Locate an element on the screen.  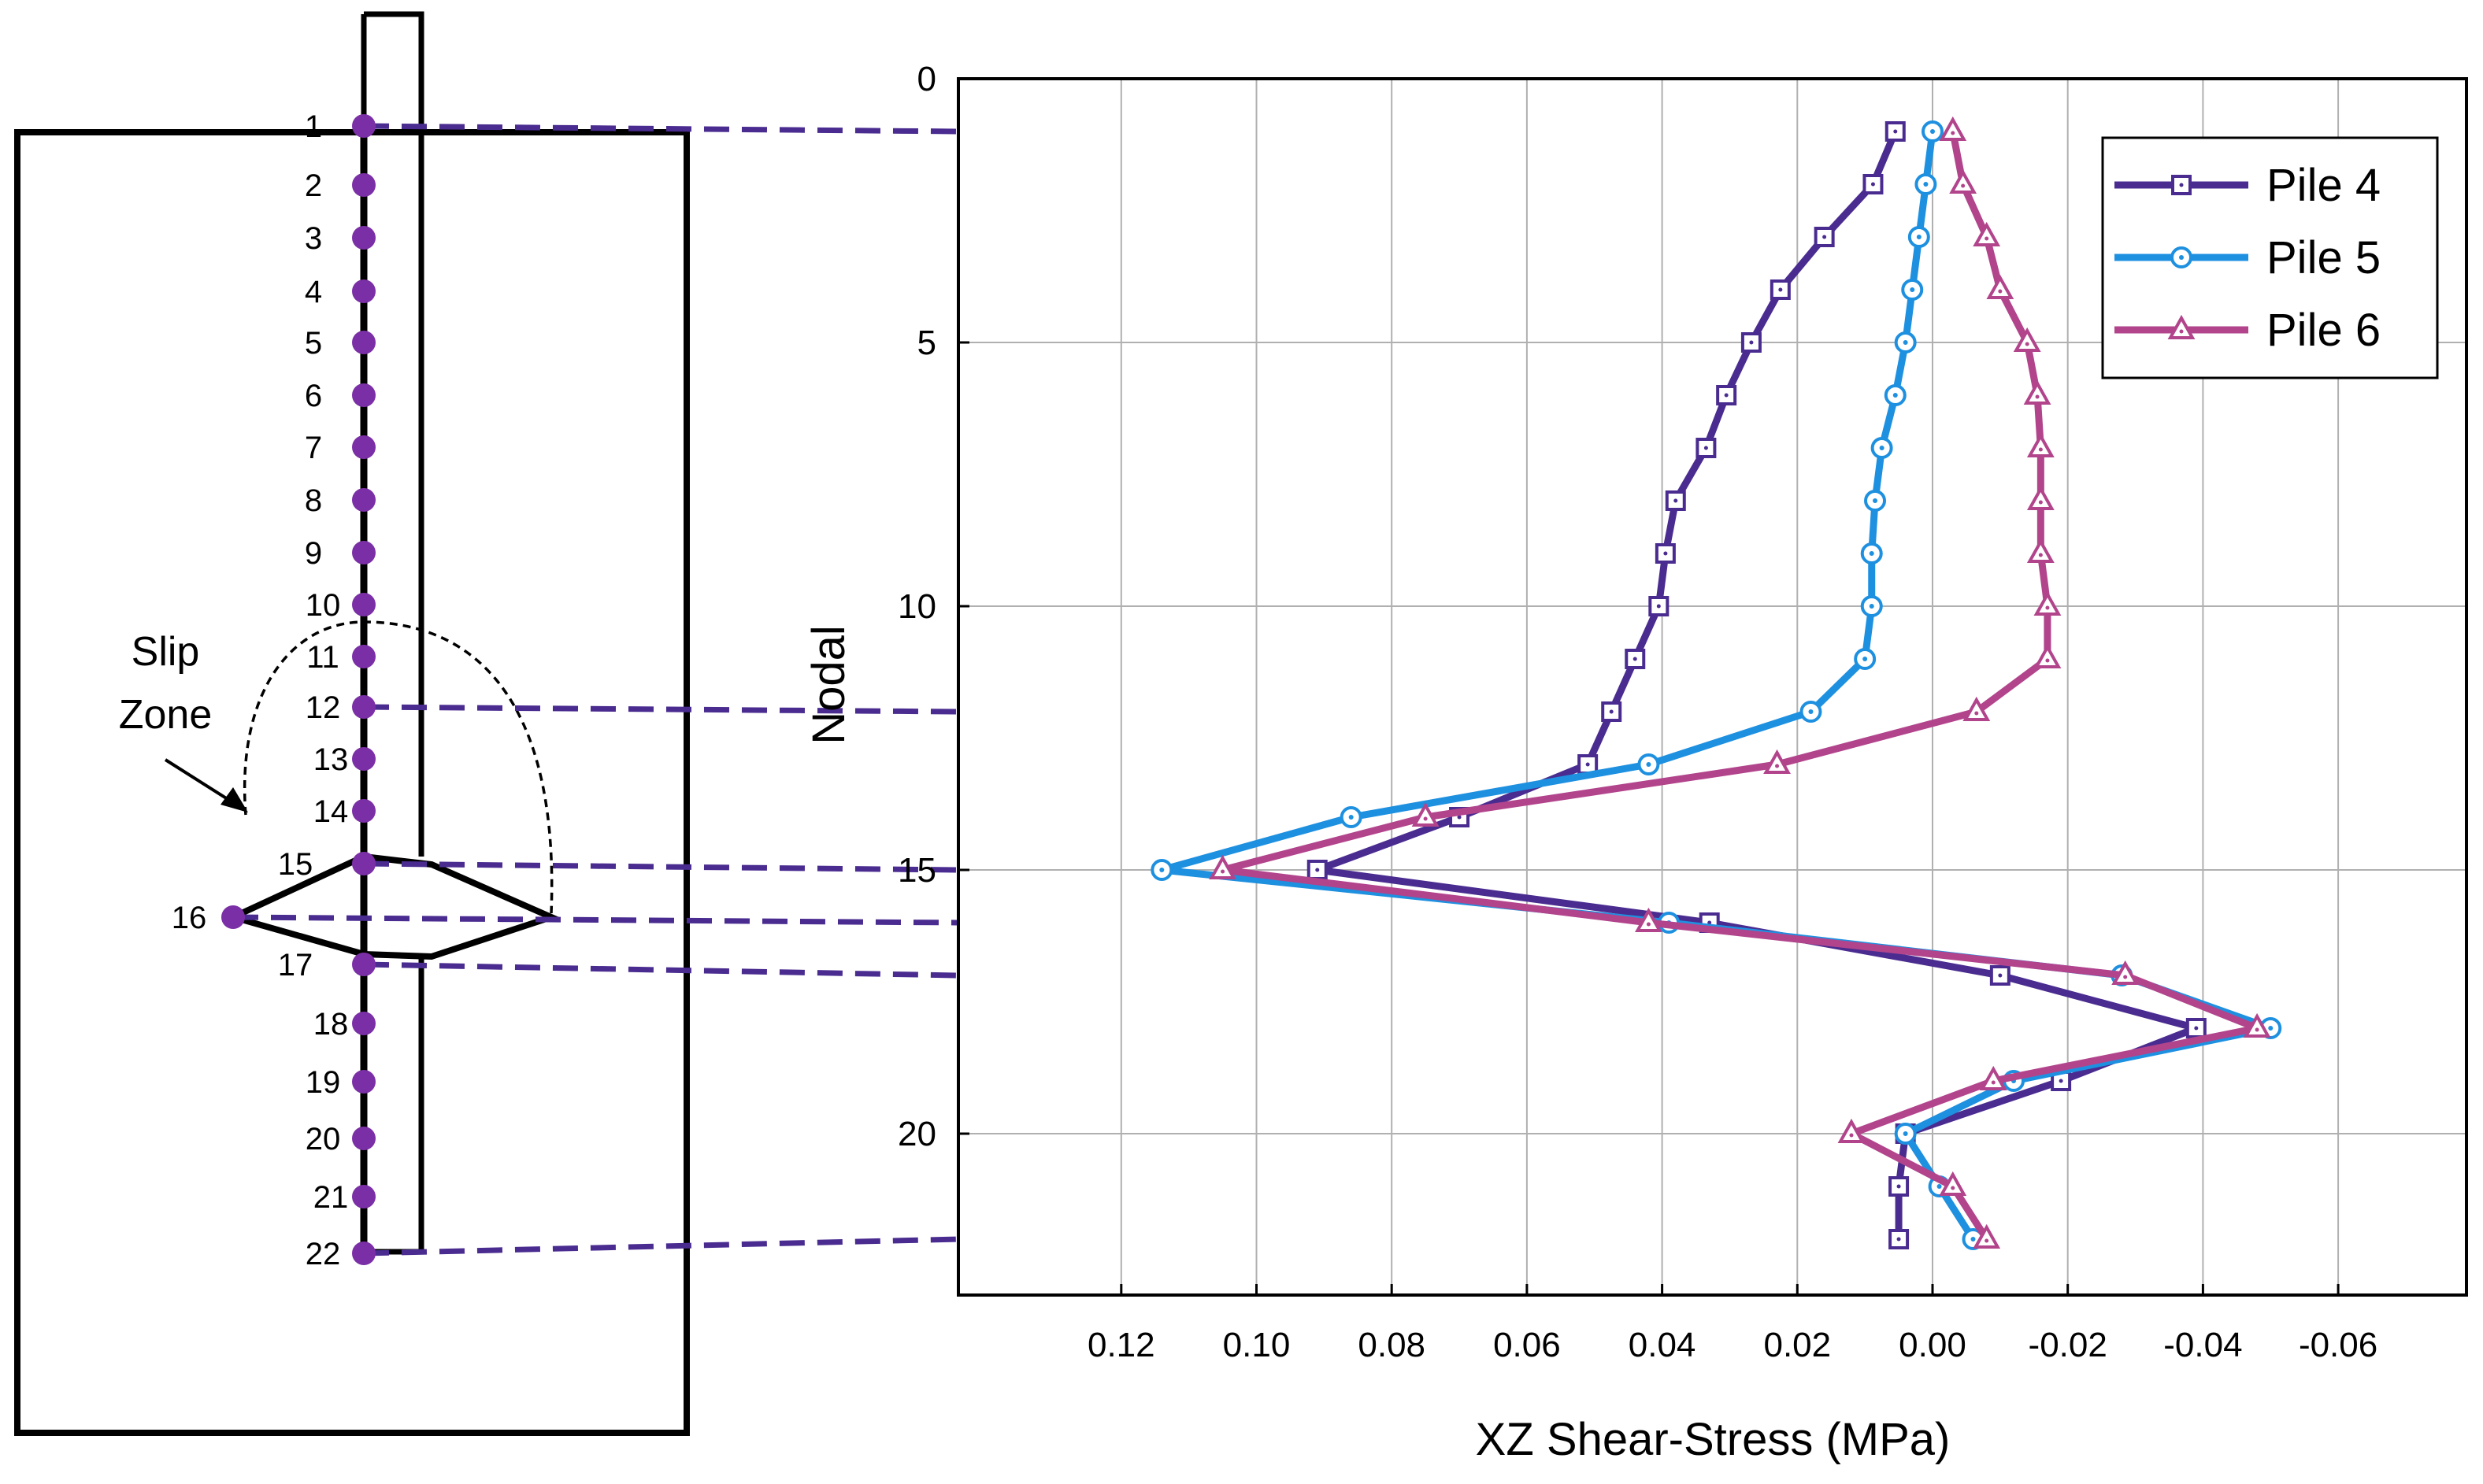
node-label: 14 is located at coordinates (331, 811).